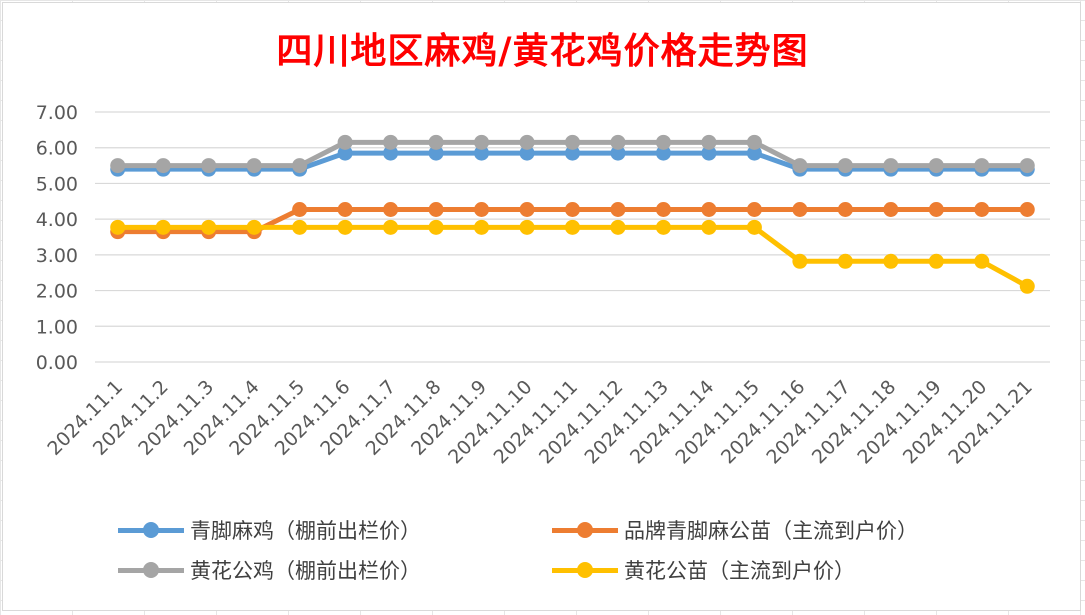 This screenshot has height=615, width=1085. What do you see at coordinates (57, 149) in the screenshot?
I see `y-tick-label: 6.00` at bounding box center [57, 149].